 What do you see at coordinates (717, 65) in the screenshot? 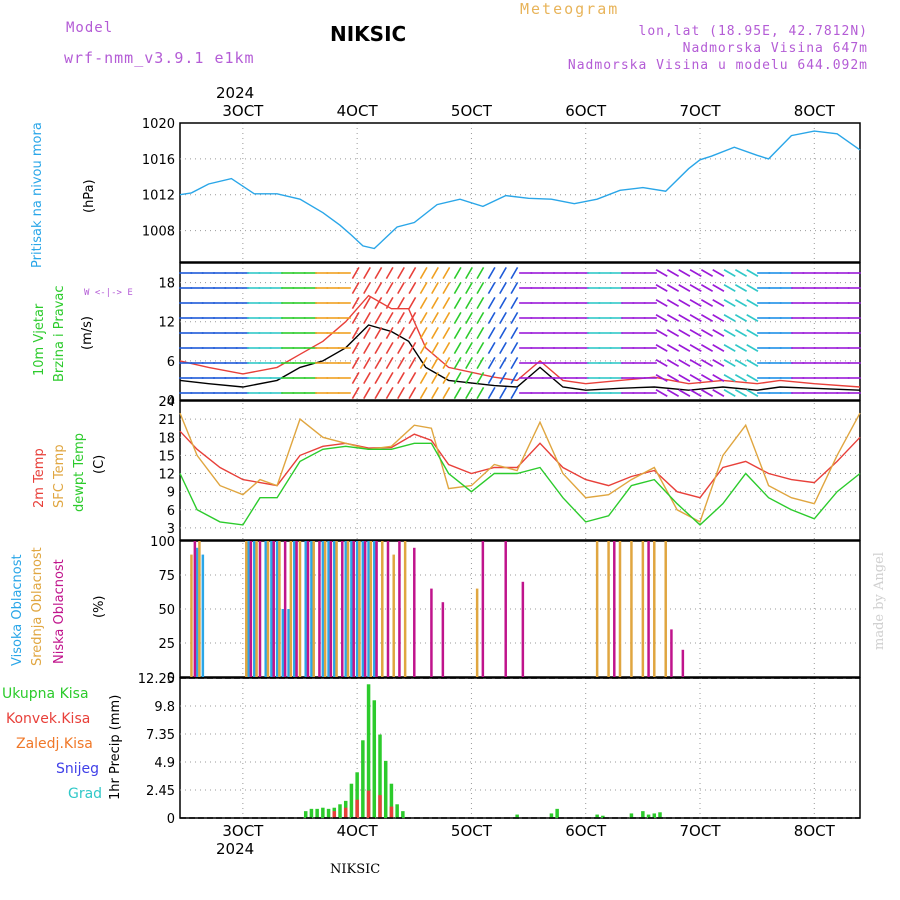
I see `model-altitude-label: Nadmorska Visina u modelu 644.092m` at bounding box center [717, 65].